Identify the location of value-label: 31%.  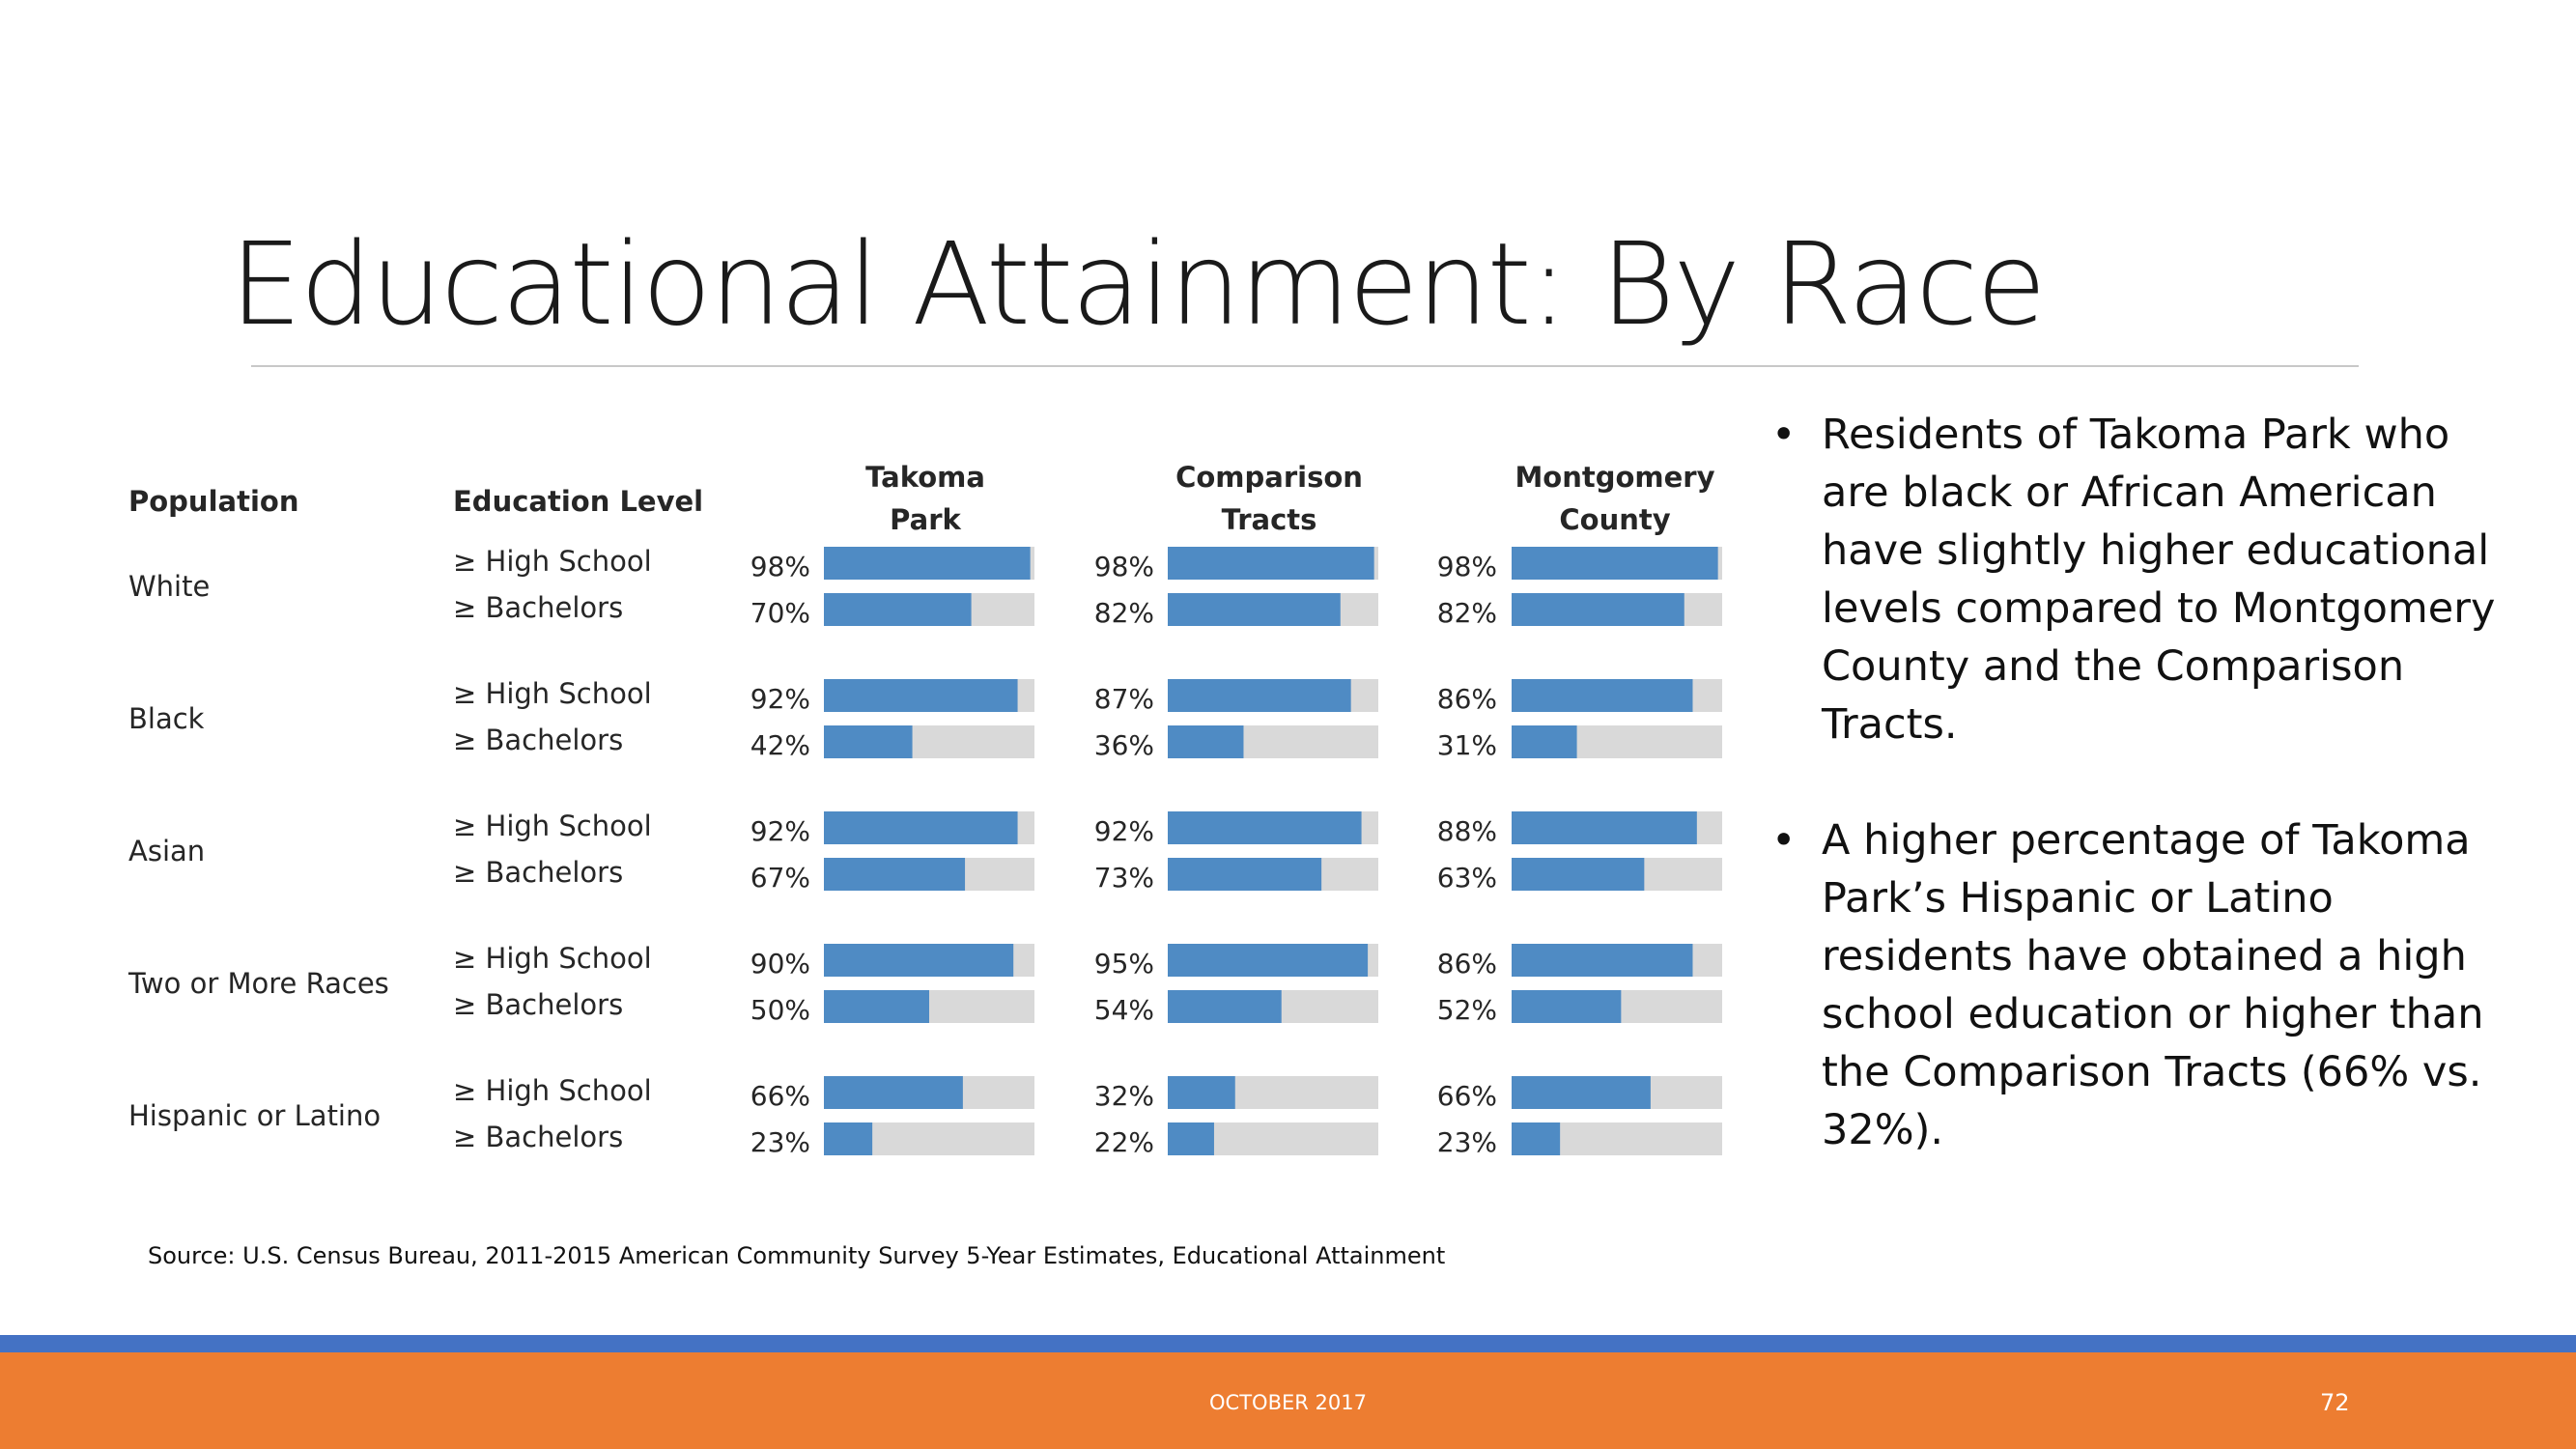
(1467, 745).